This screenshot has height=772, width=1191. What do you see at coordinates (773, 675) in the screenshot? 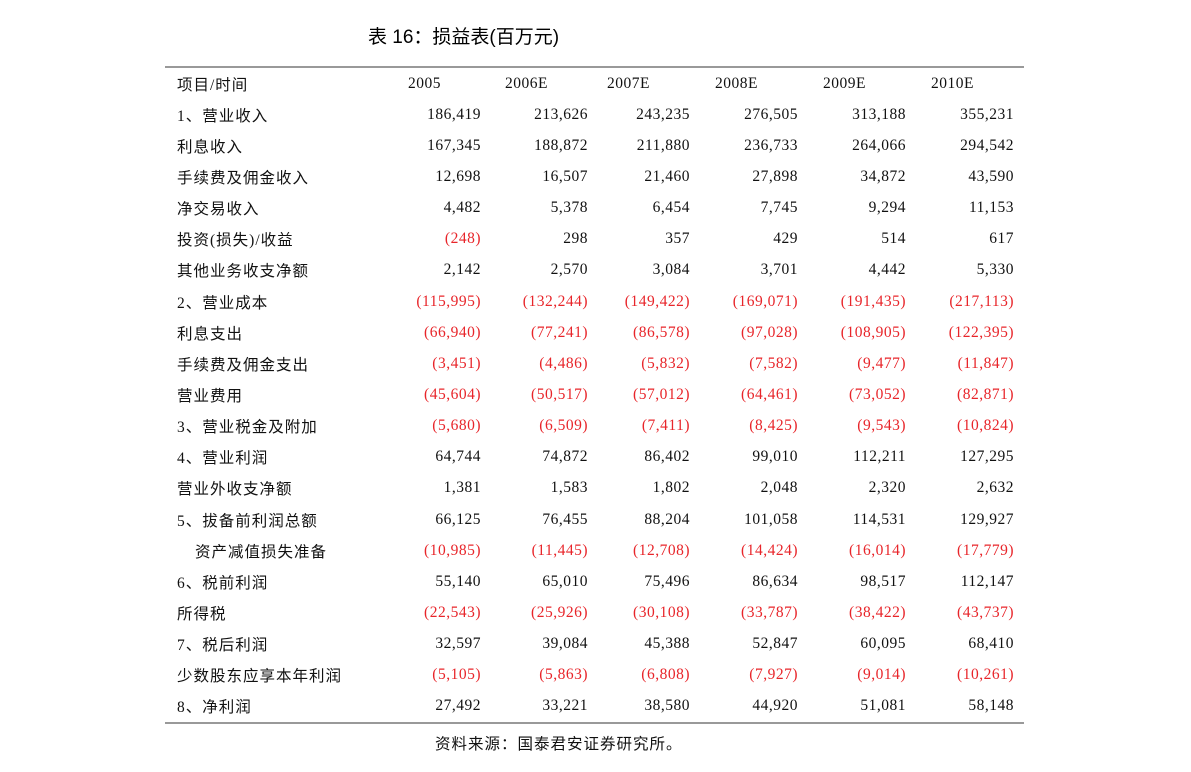
I see `cell-value: (7,927)` at bounding box center [773, 675].